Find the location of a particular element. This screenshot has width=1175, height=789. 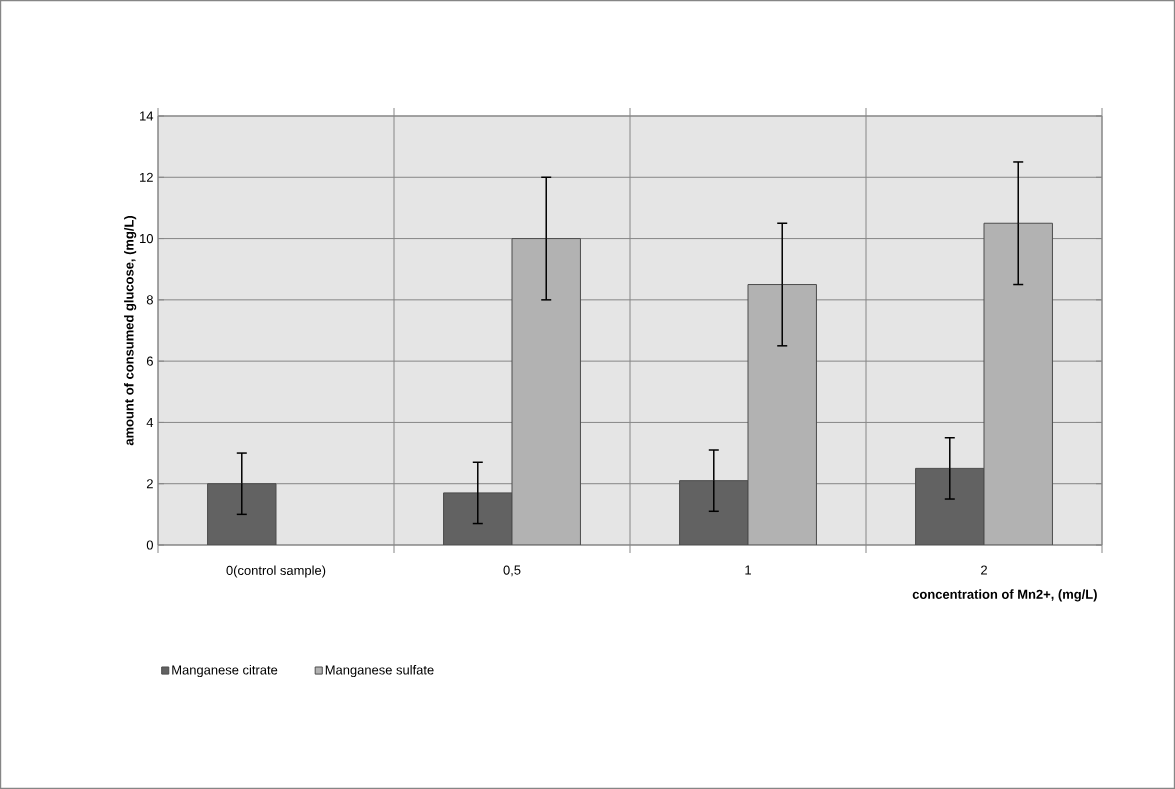

y-tick-label: 2 is located at coordinates (149, 484).